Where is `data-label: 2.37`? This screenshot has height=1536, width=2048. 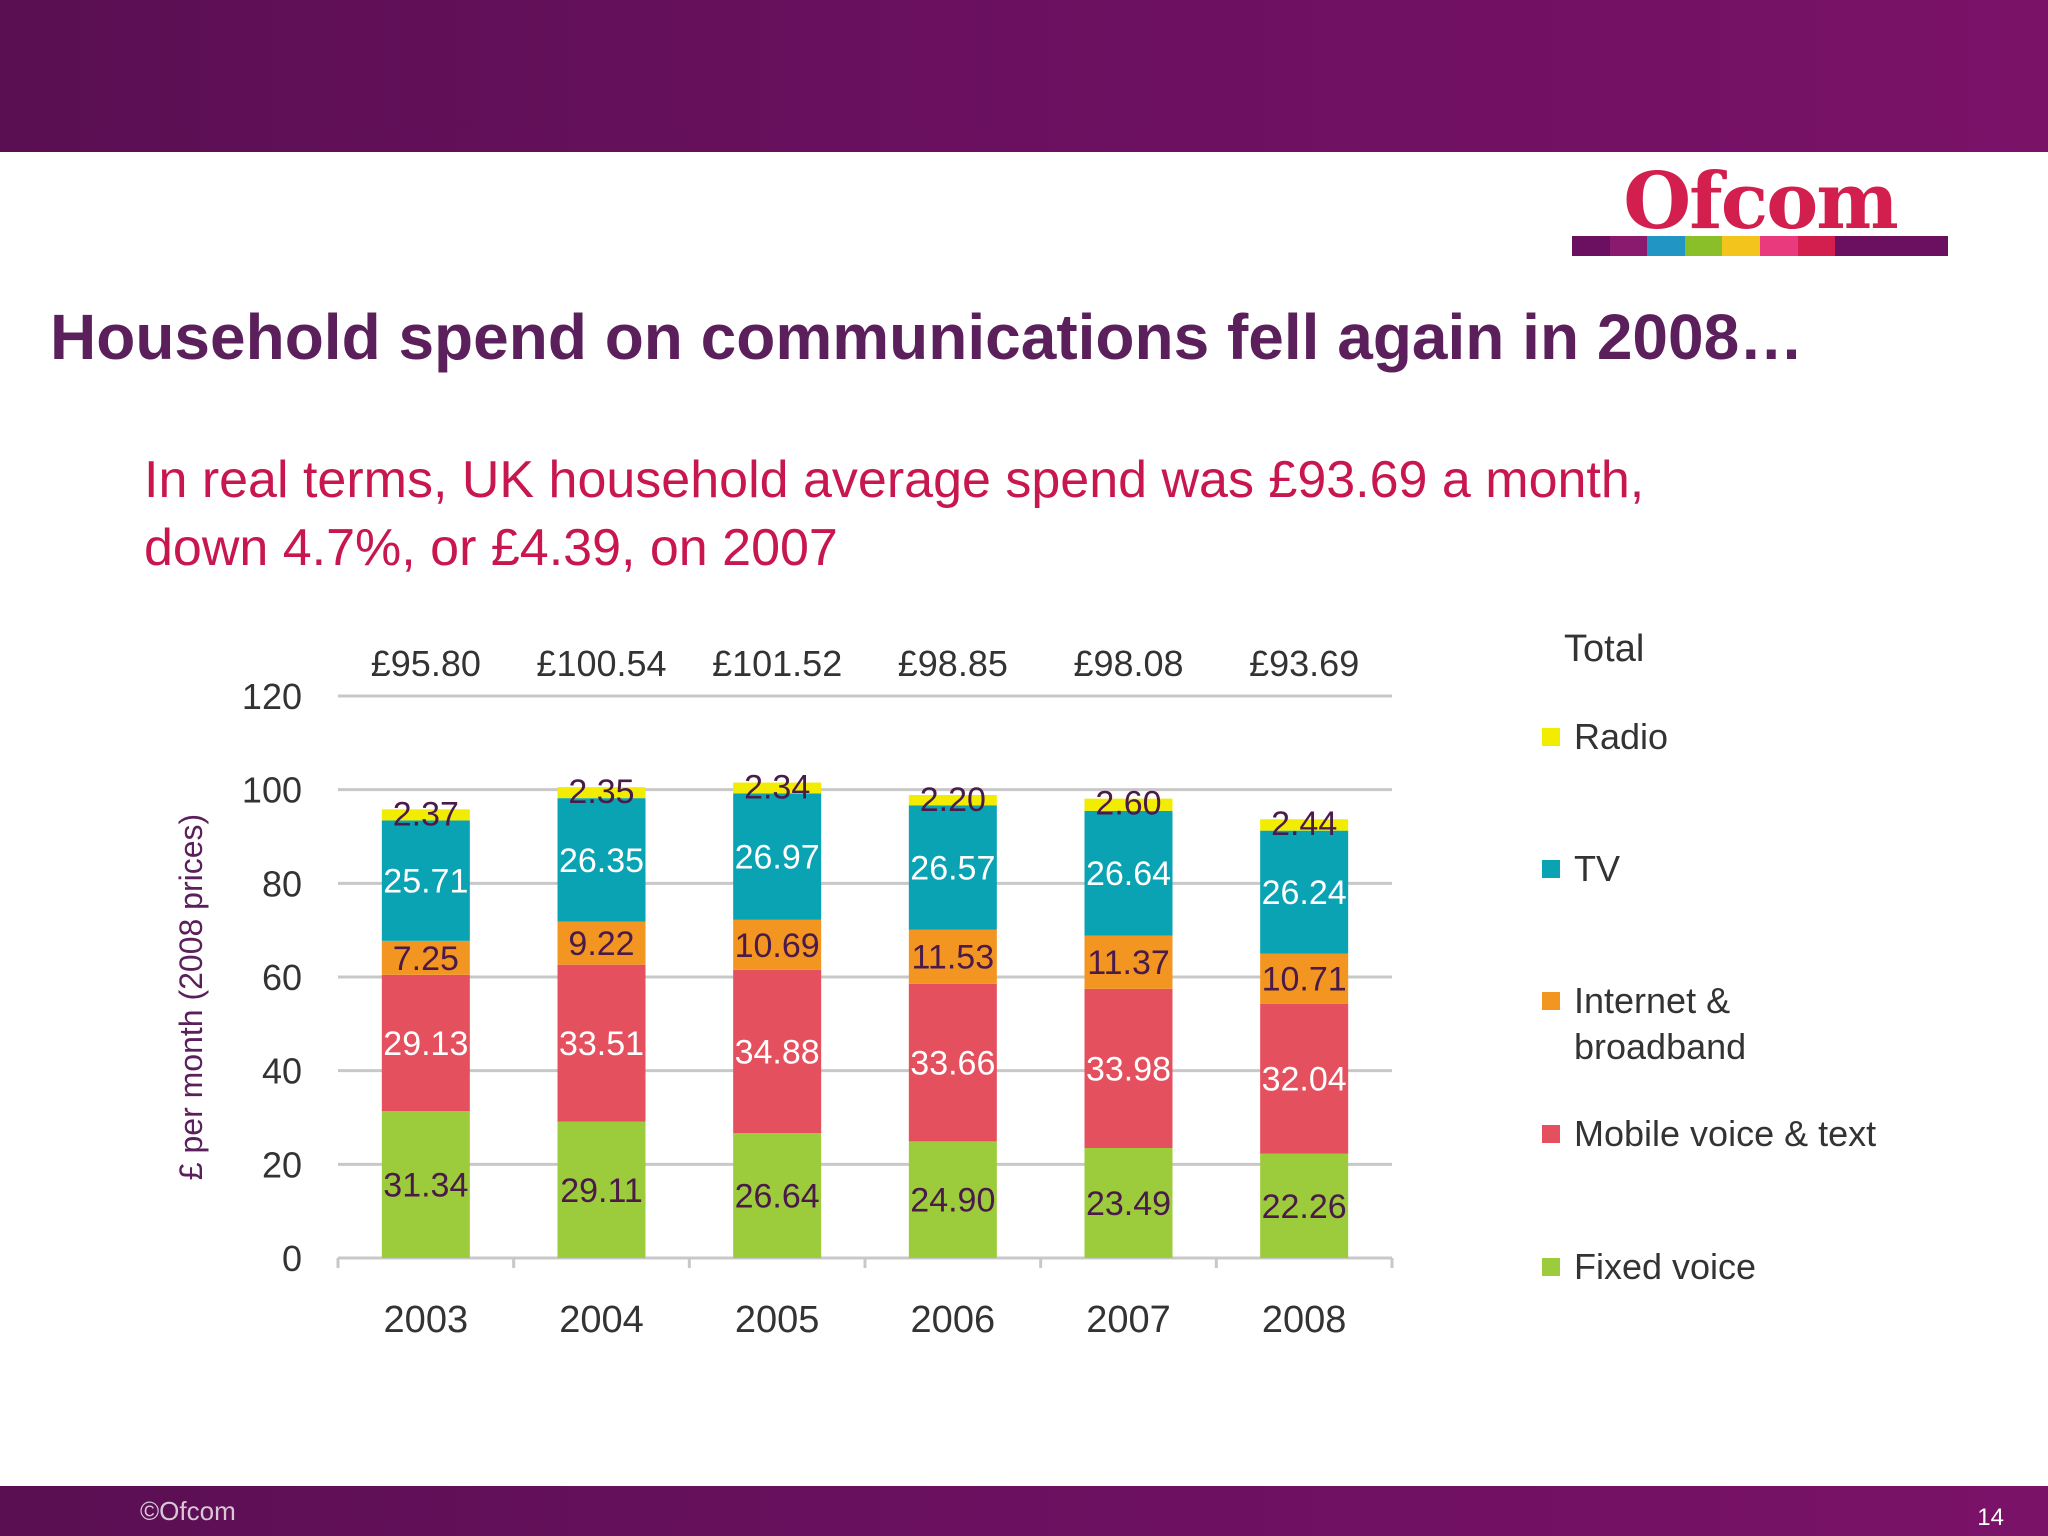
data-label: 2.37 is located at coordinates (426, 814).